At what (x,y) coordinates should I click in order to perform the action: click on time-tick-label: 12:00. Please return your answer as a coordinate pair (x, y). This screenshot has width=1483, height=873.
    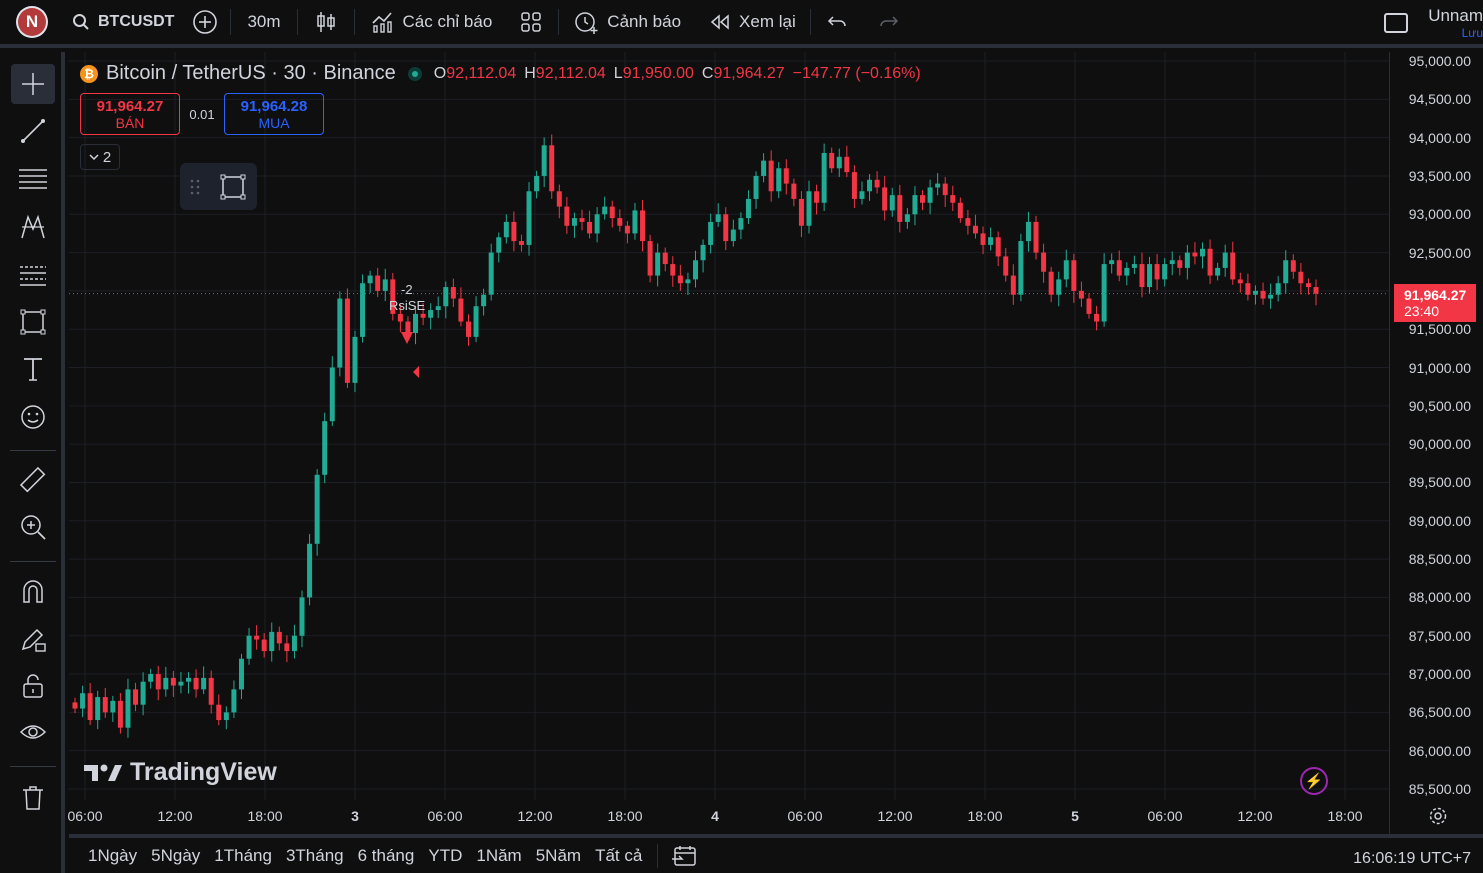
    Looking at the image, I should click on (535, 816).